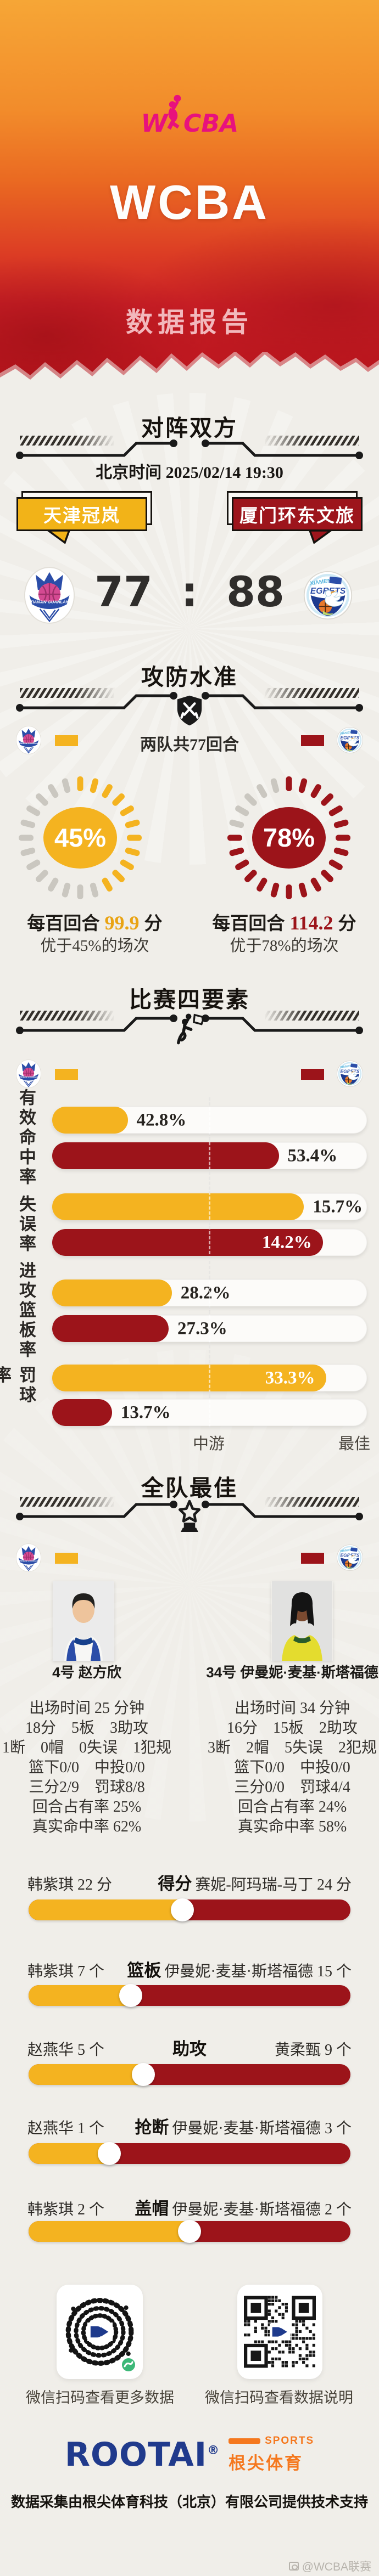 Image resolution: width=379 pixels, height=2576 pixels. What do you see at coordinates (354, 1444) in the screenshot?
I see `axis-label-best: 最佳` at bounding box center [354, 1444].